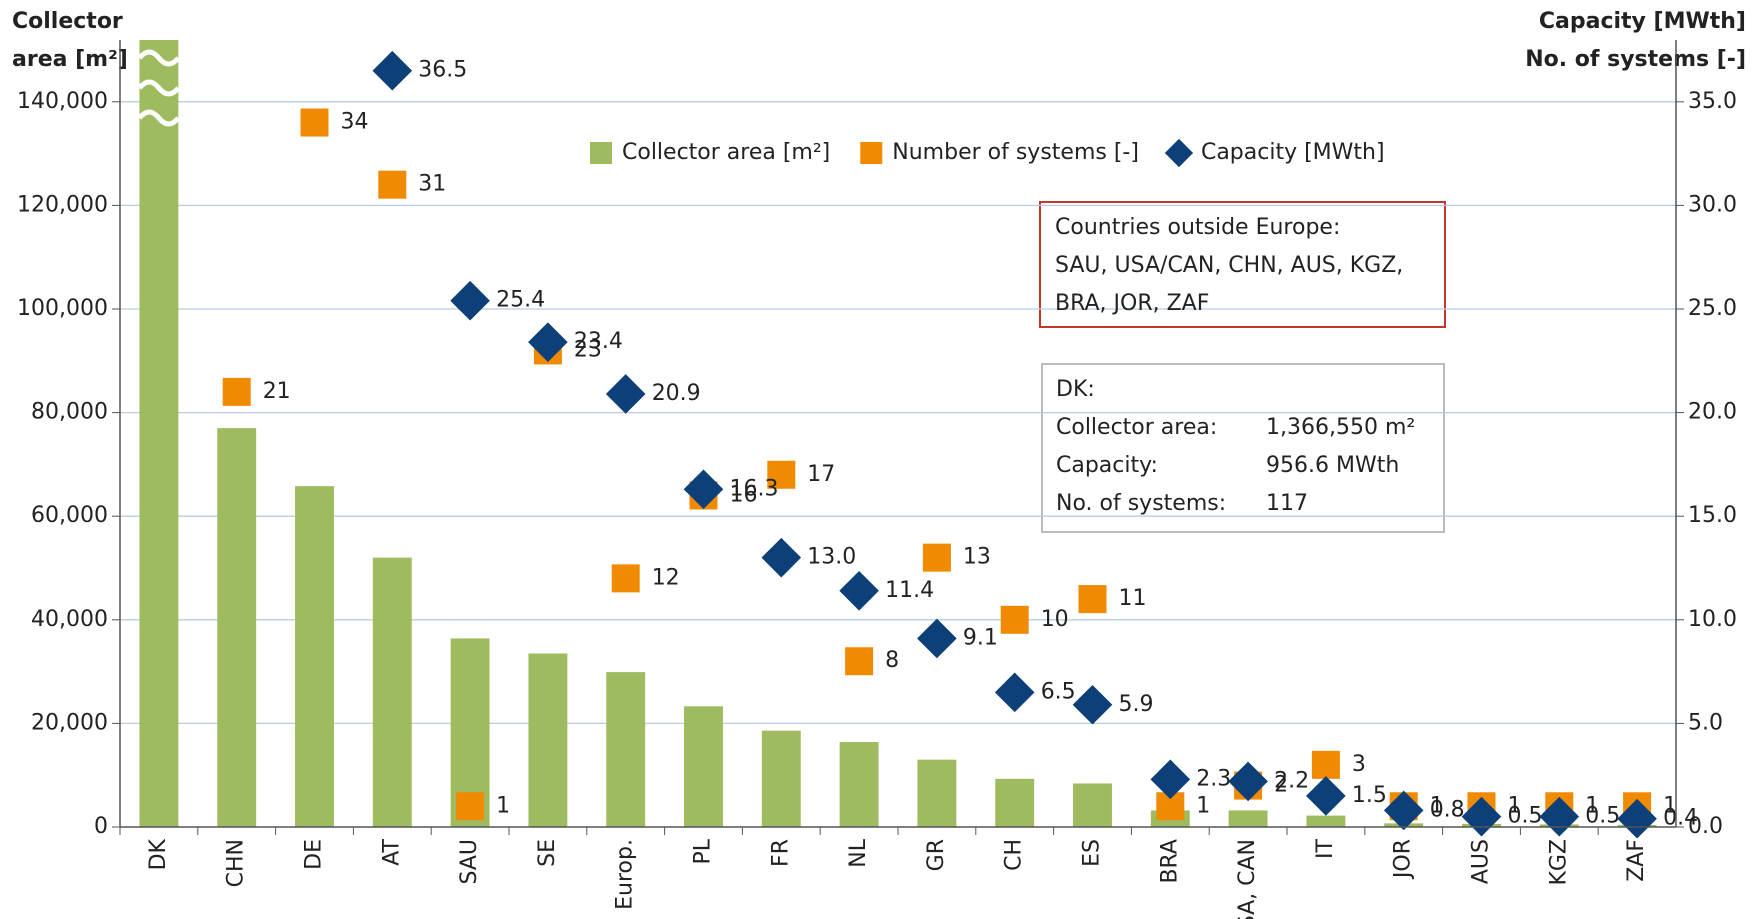 Image resolution: width=1758 pixels, height=919 pixels. Describe the element at coordinates (666, 577) in the screenshot. I see `data-label: 12` at that location.